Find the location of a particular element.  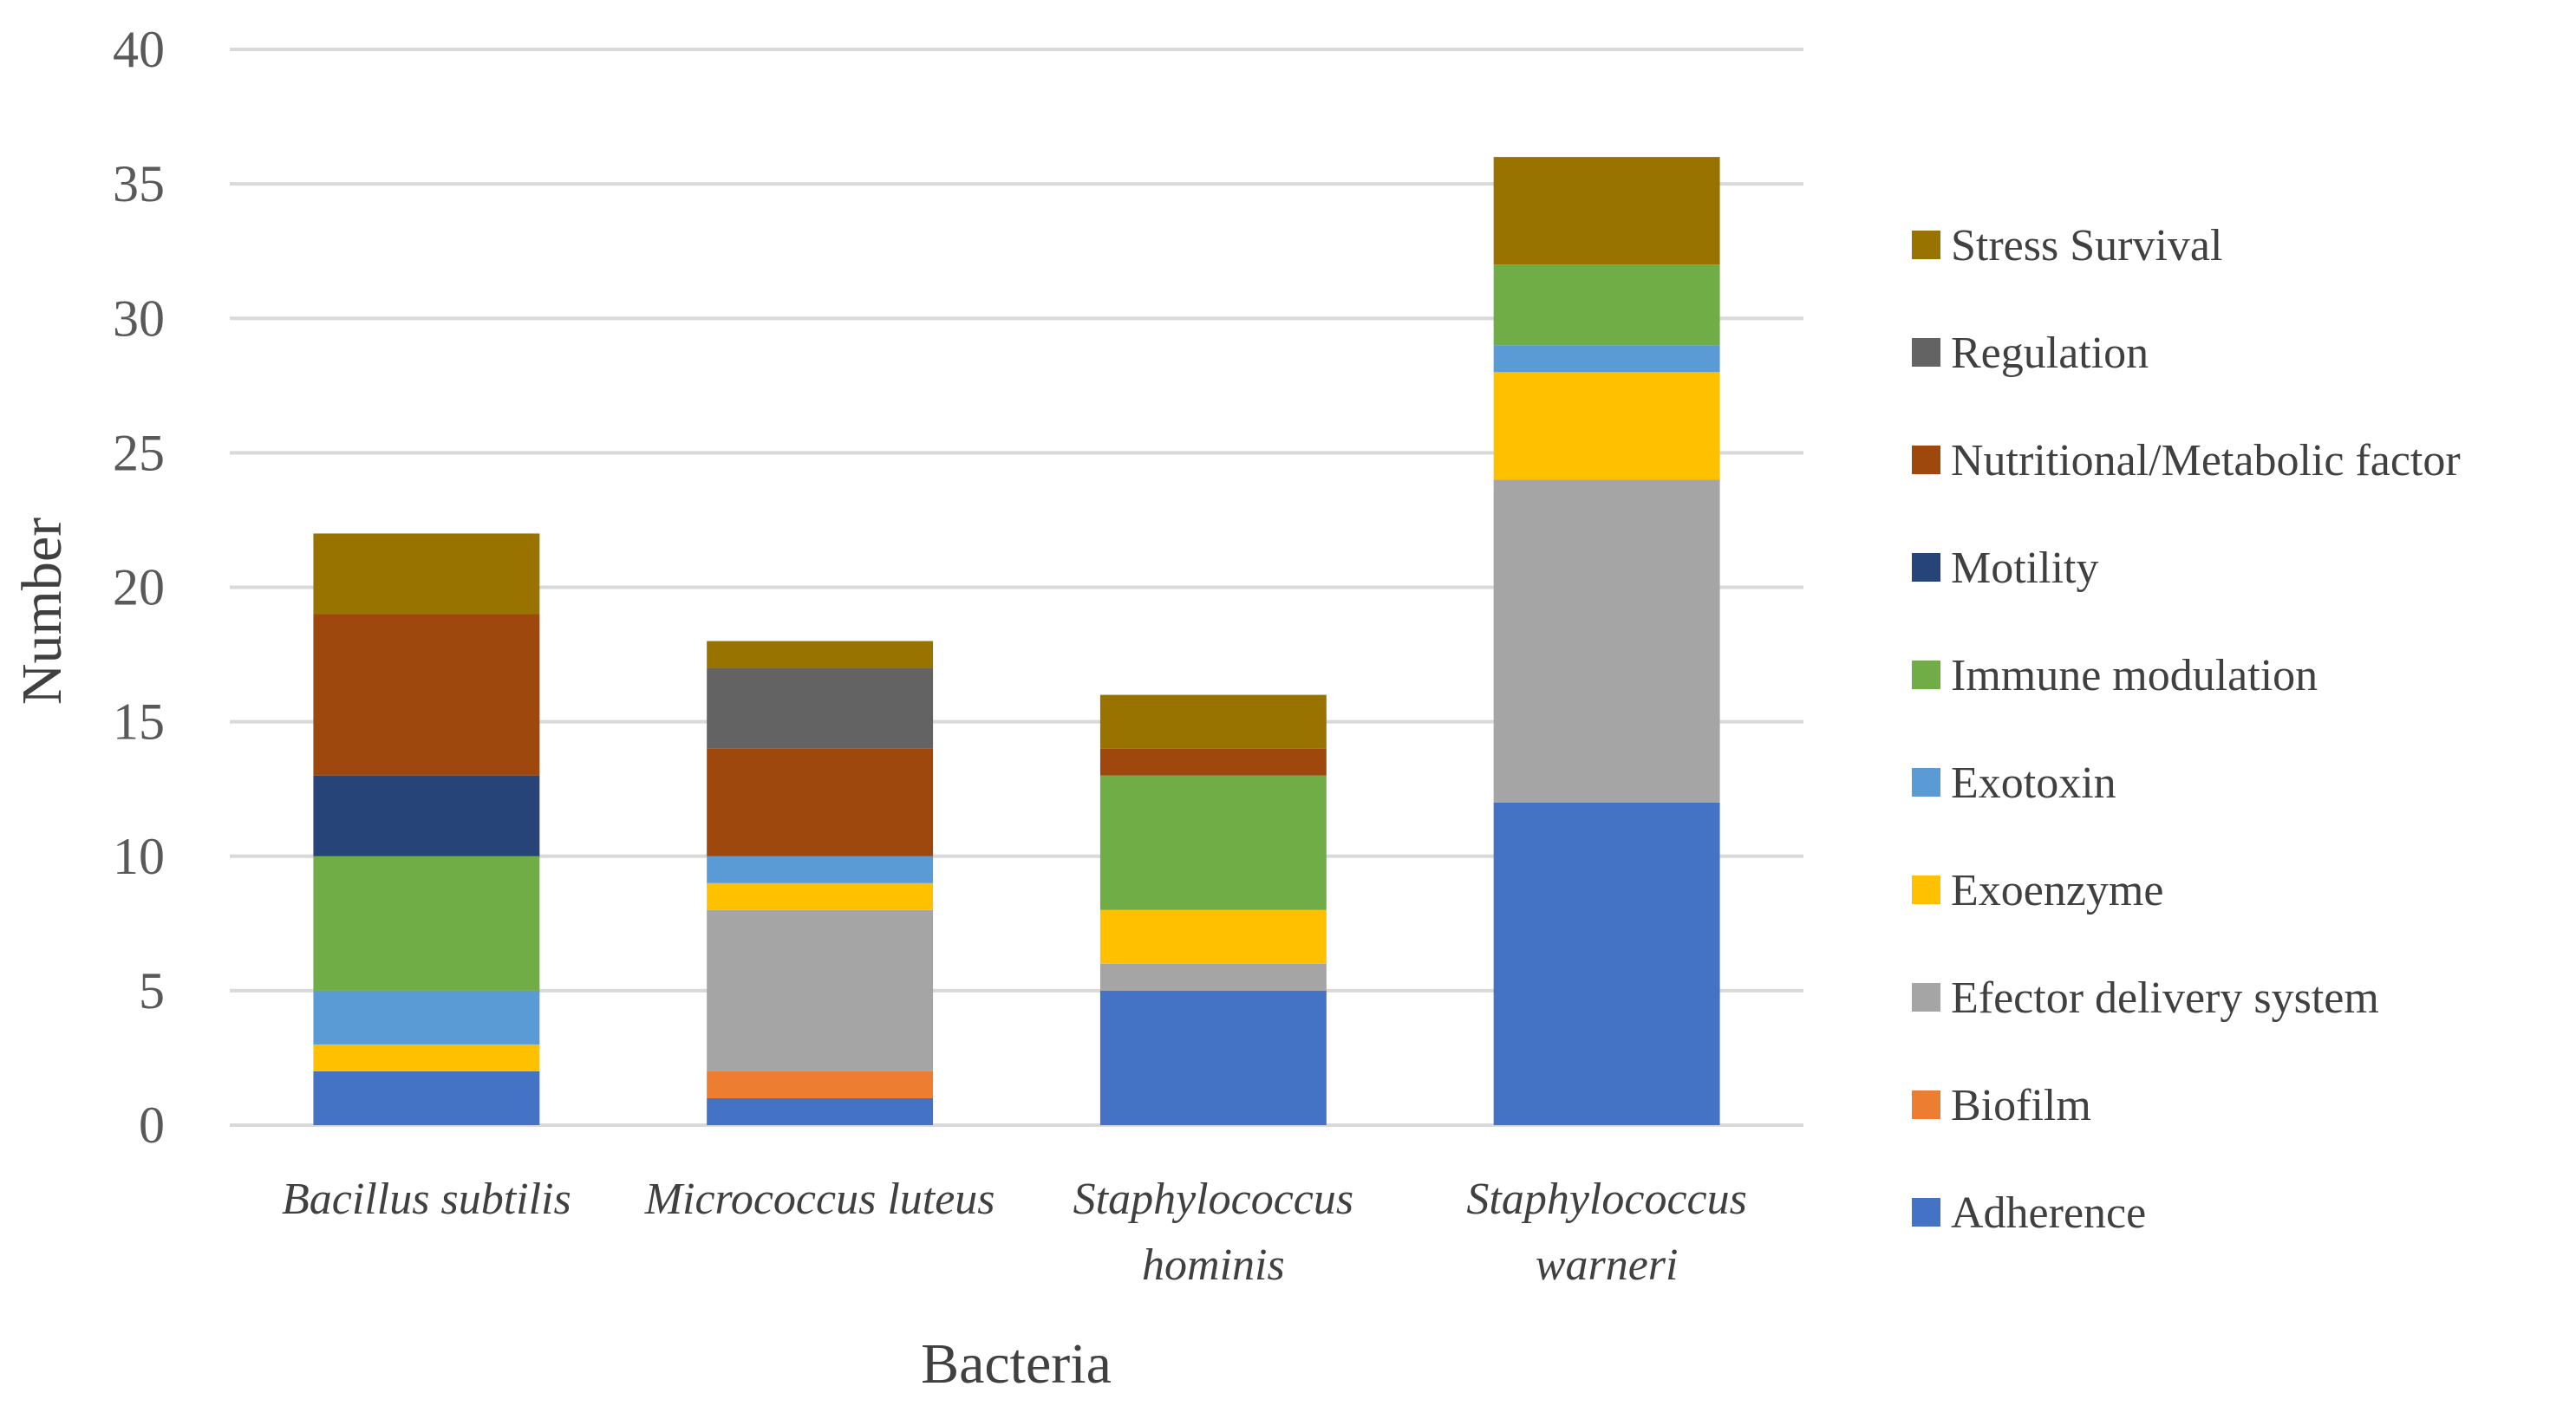

y-tick-label: 30 is located at coordinates (139, 318).